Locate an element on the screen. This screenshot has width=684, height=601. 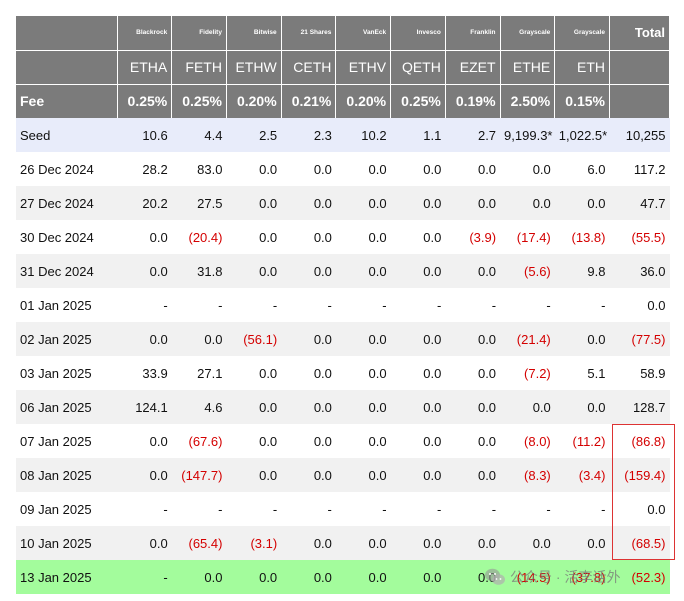
row-date-cell: 02 Jan 2025 is located at coordinates (67, 339).